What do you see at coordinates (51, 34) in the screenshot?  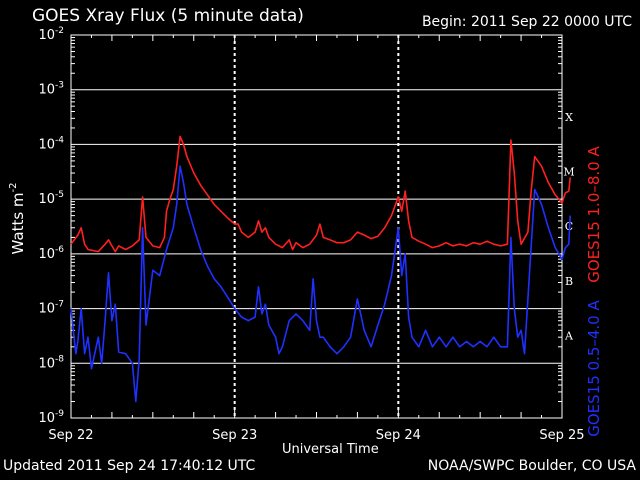 I see `y-tick-label: 10⁻²` at bounding box center [51, 34].